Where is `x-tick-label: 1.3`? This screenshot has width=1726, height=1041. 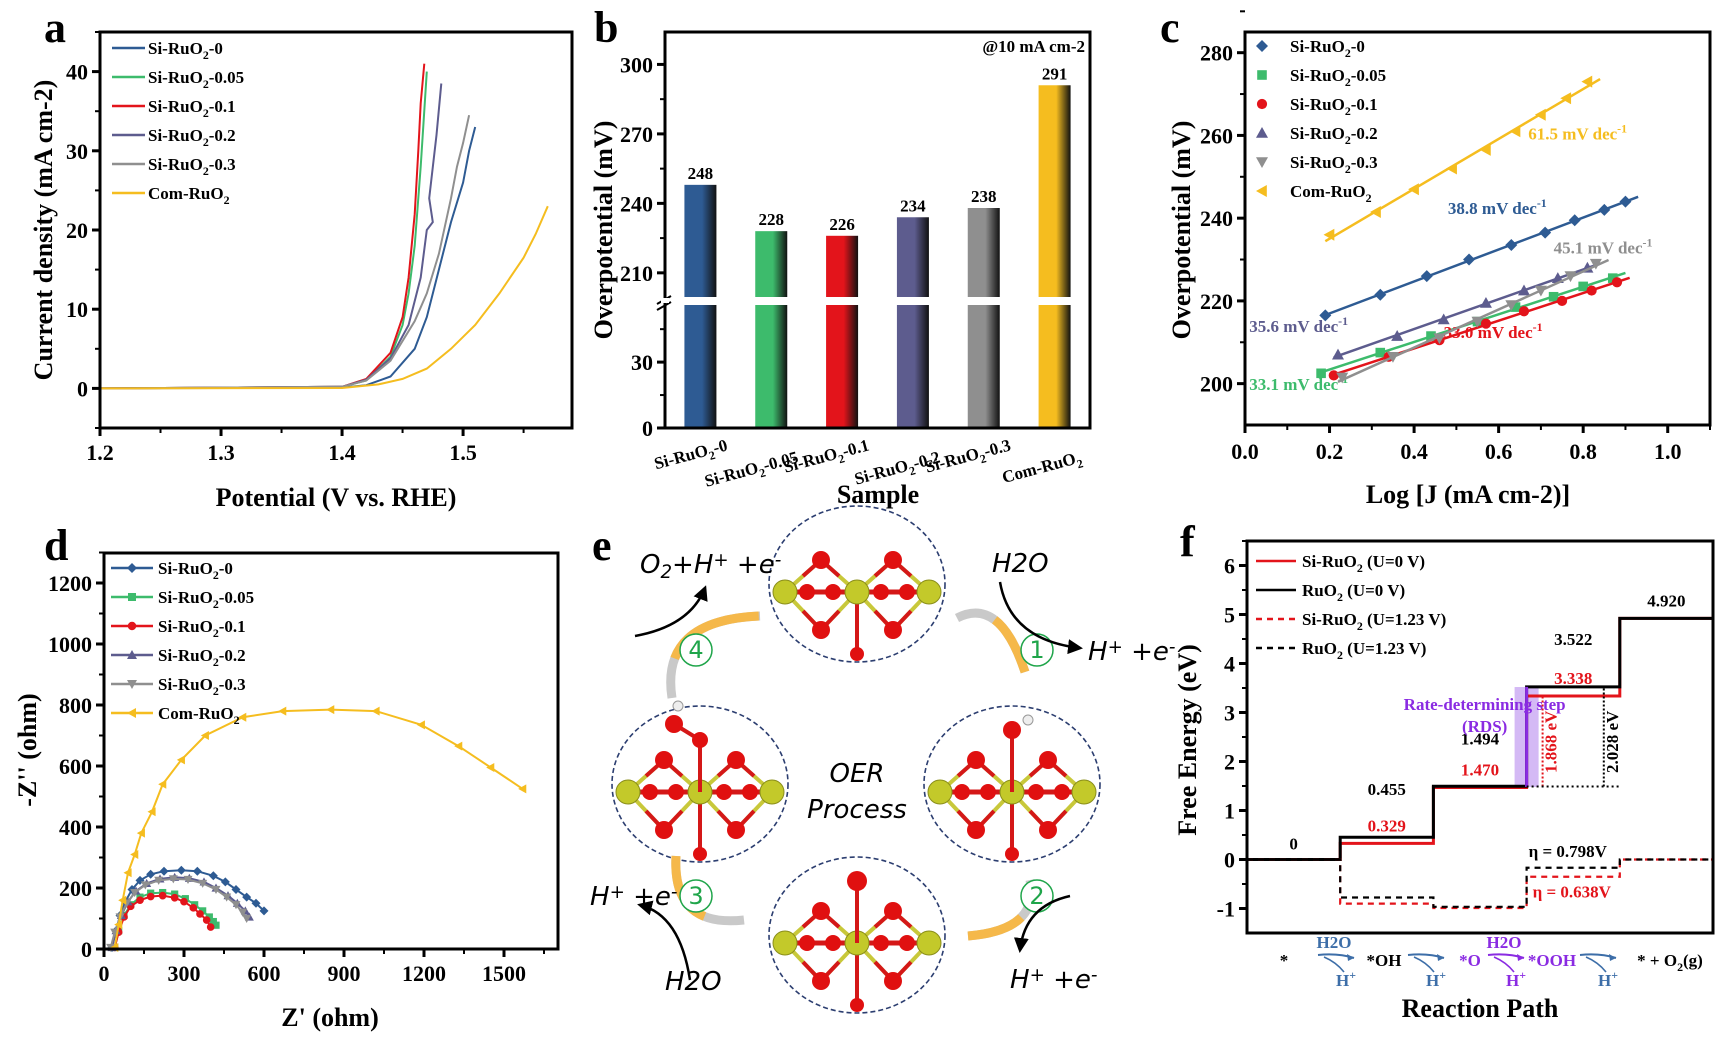
x-tick-label: 1.3 is located at coordinates (221, 452).